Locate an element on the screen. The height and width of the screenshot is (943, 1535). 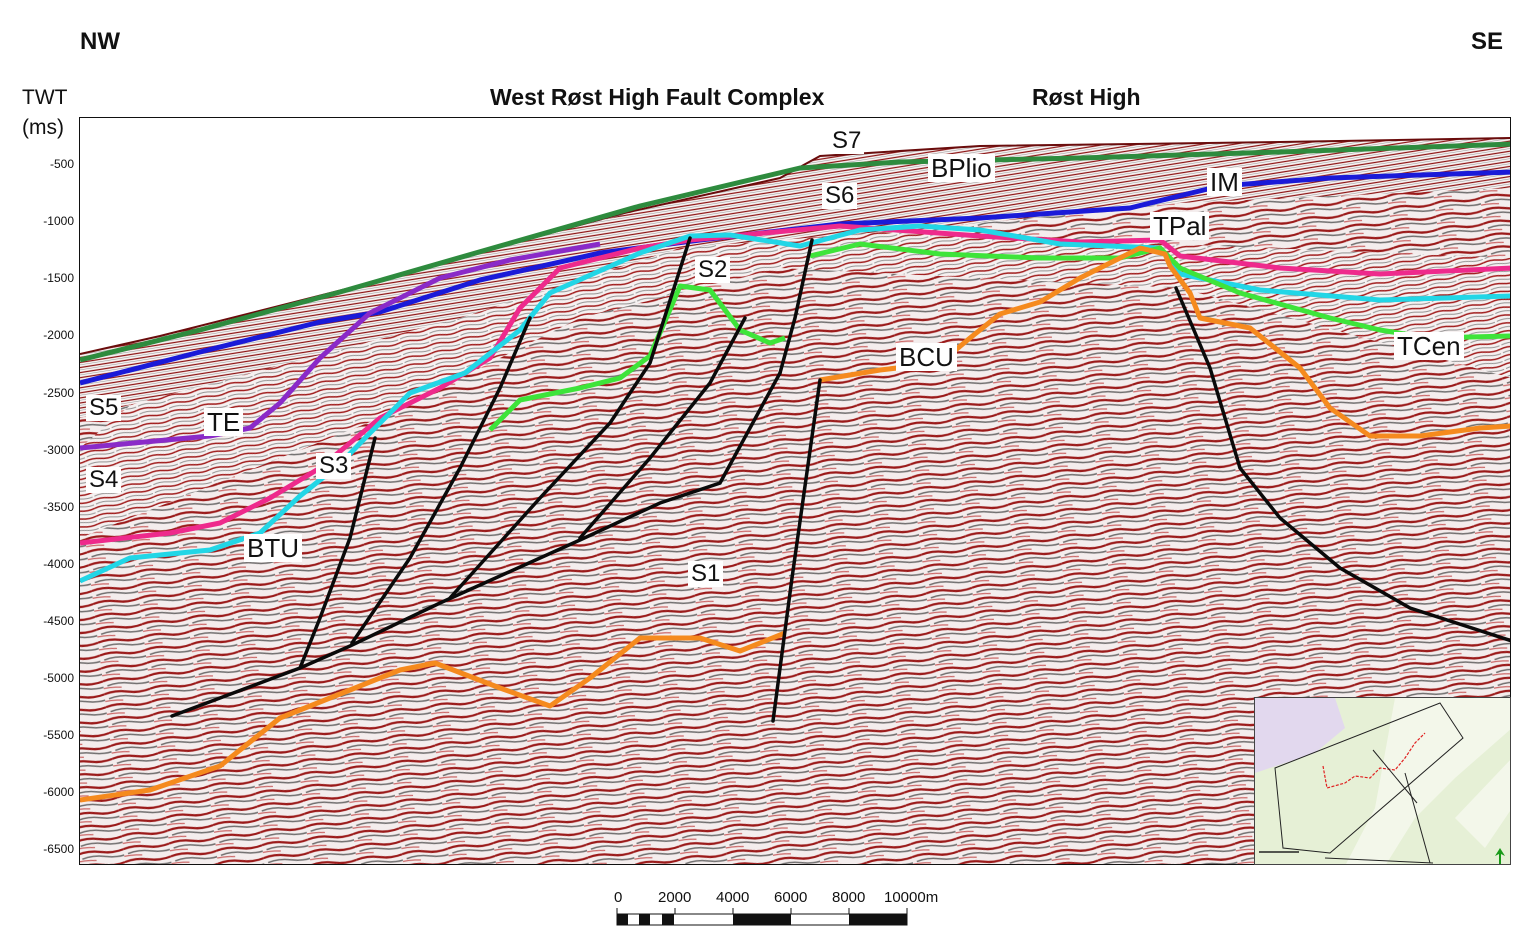
fault-rost-high is located at coordinates (1342, 464).